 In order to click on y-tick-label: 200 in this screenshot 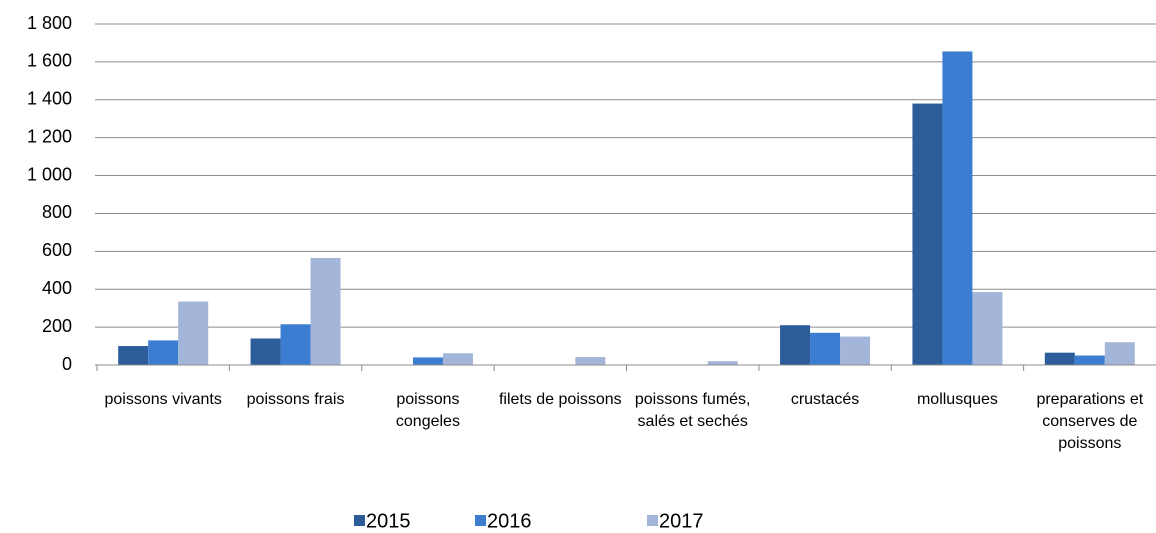, I will do `click(57, 326)`.